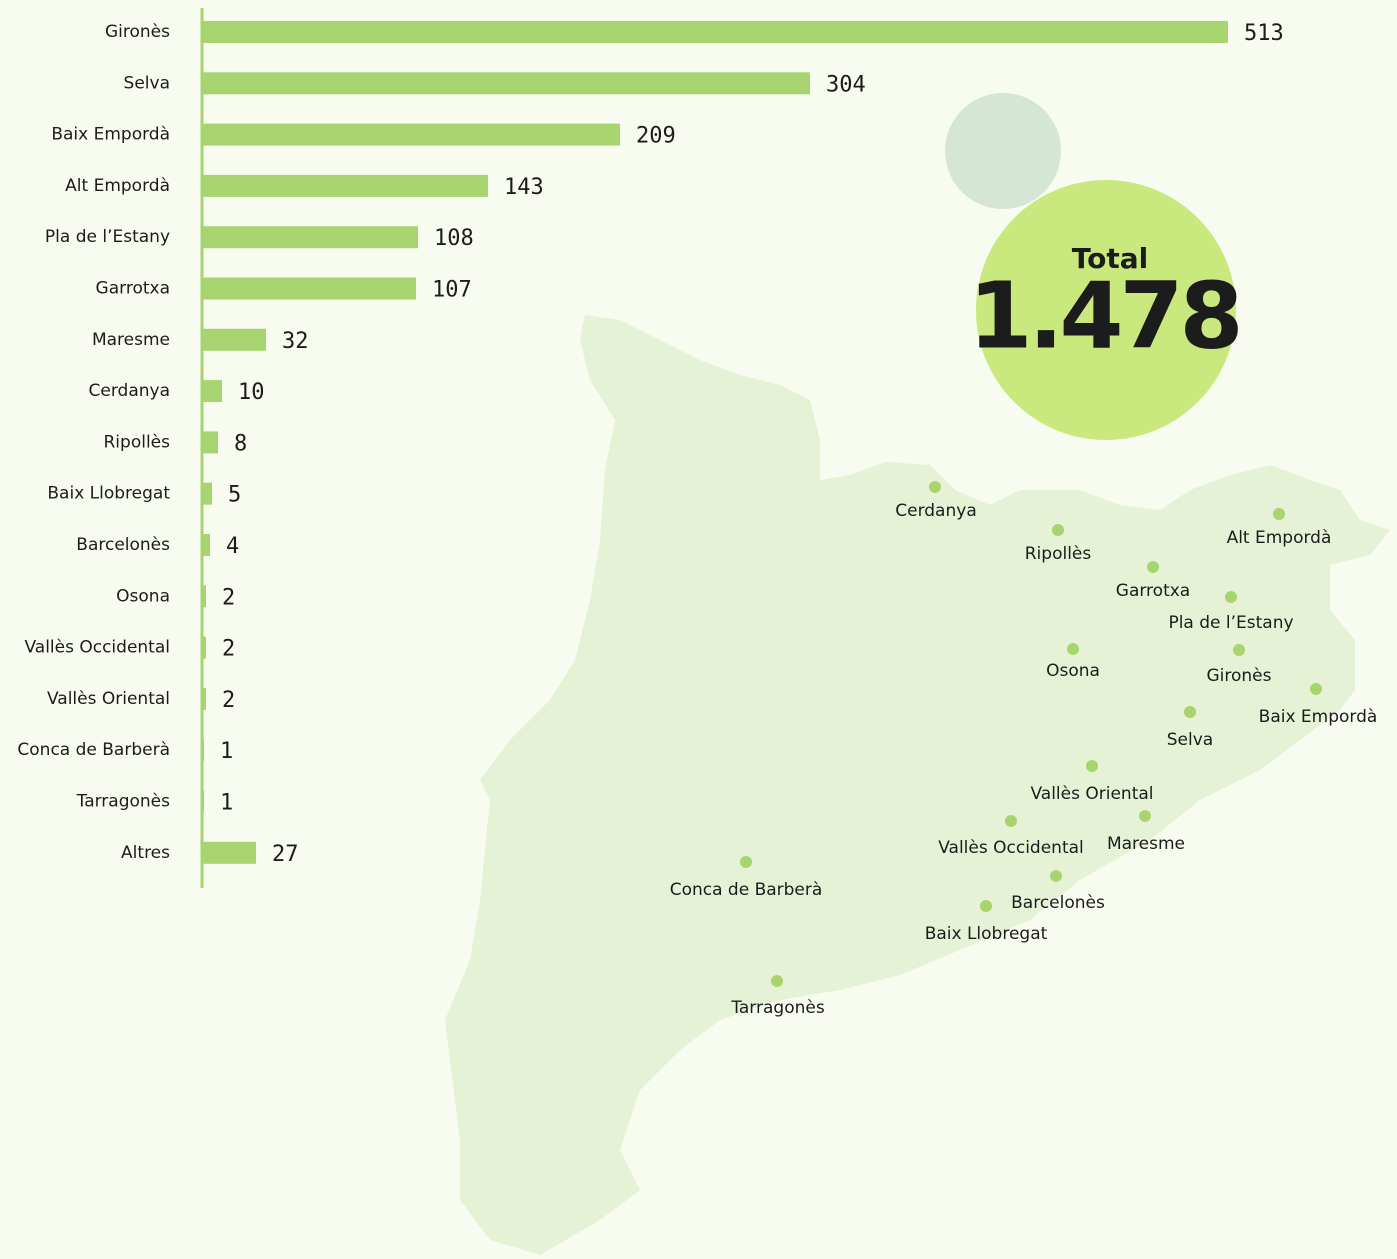 The image size is (1397, 1259). I want to click on map-label: Barcelonès, so click(1058, 903).